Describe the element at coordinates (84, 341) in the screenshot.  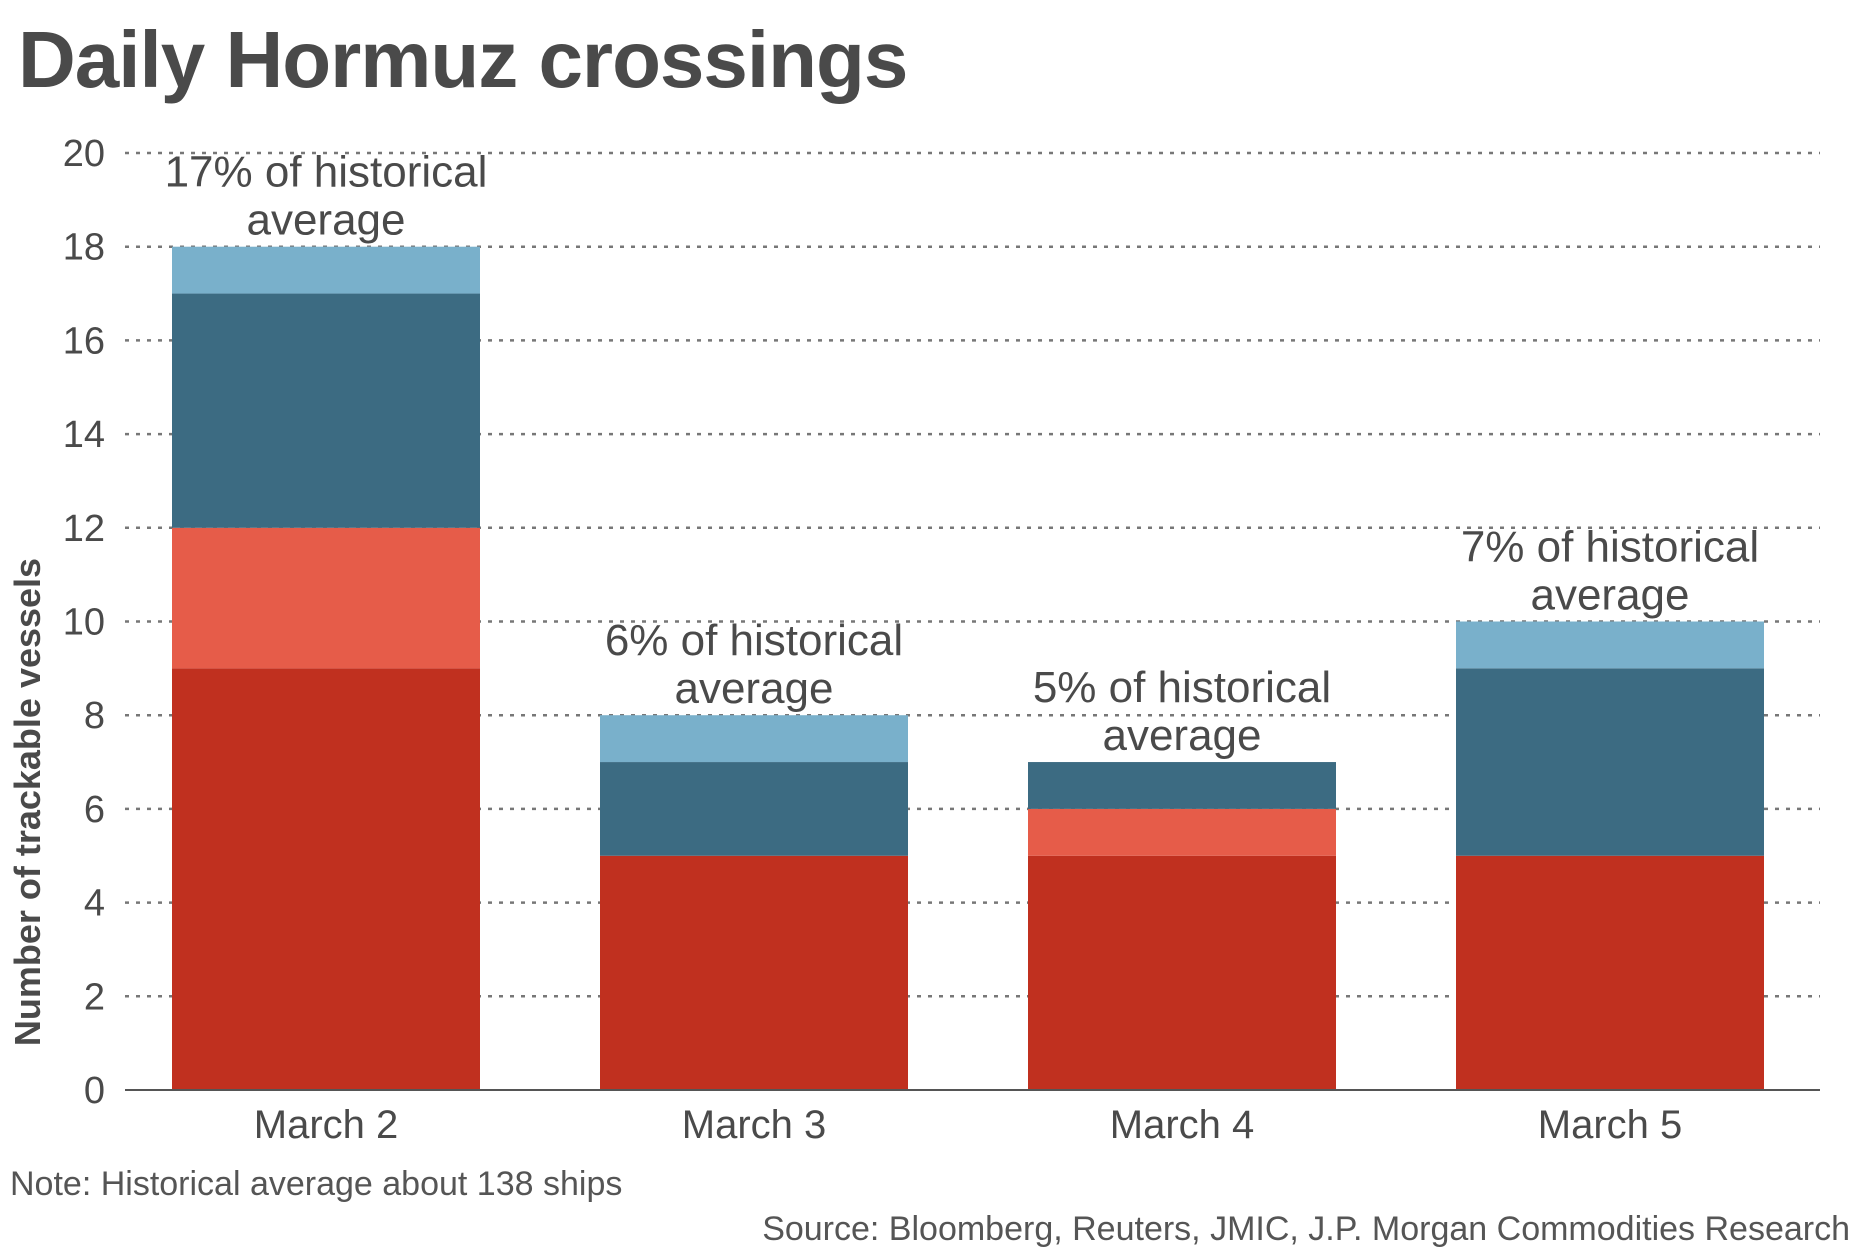
I see `y-tick-label-16: 16` at that location.